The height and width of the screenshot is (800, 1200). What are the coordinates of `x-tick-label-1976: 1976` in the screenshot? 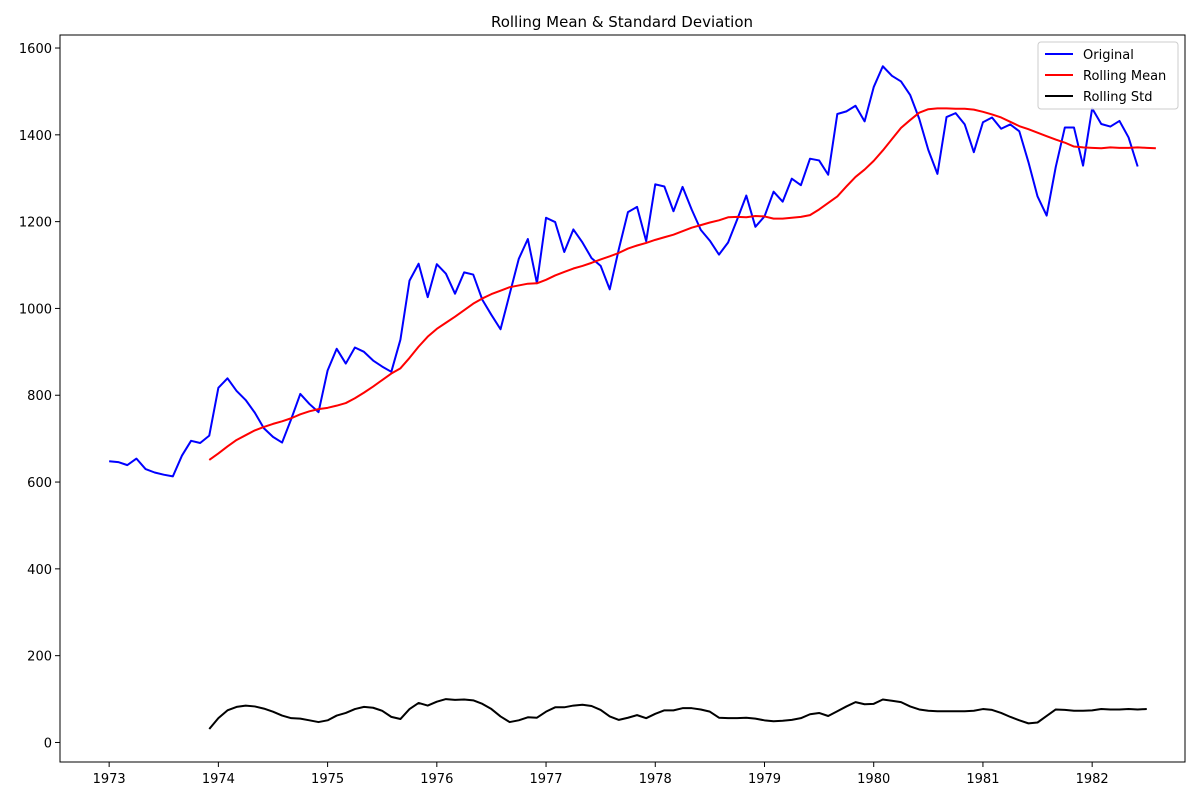 It's located at (436, 779).